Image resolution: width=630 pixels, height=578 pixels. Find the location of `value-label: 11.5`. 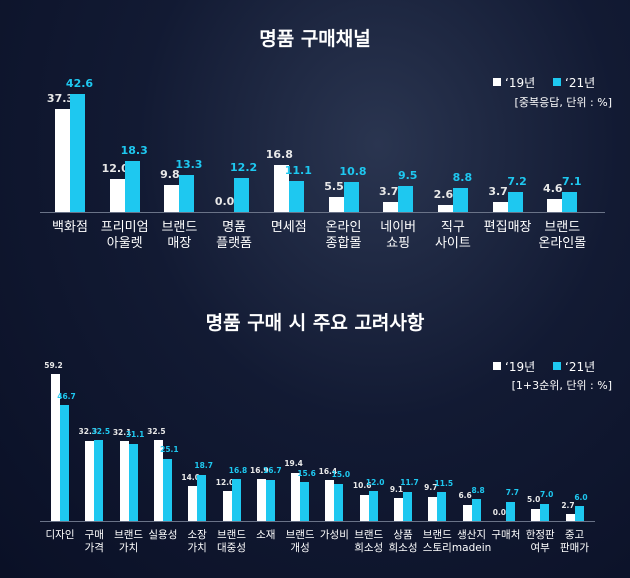

value-label: 11.5 is located at coordinates (444, 483).